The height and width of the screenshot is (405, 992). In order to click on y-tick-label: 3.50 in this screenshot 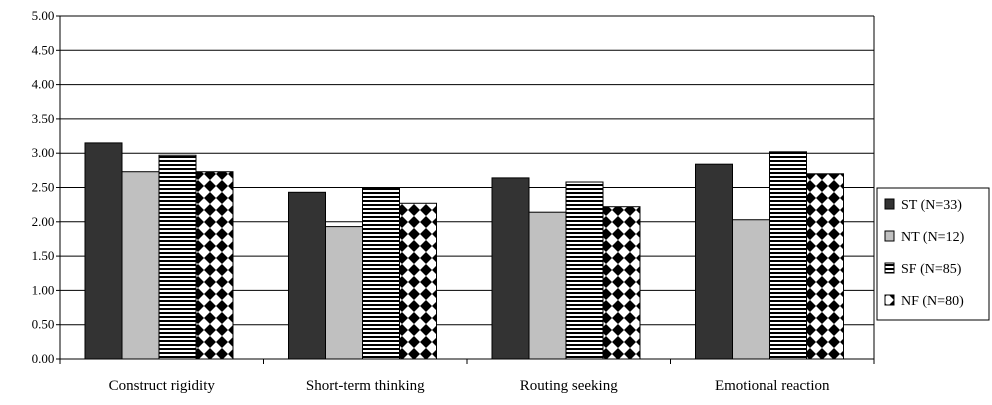, I will do `click(43, 118)`.